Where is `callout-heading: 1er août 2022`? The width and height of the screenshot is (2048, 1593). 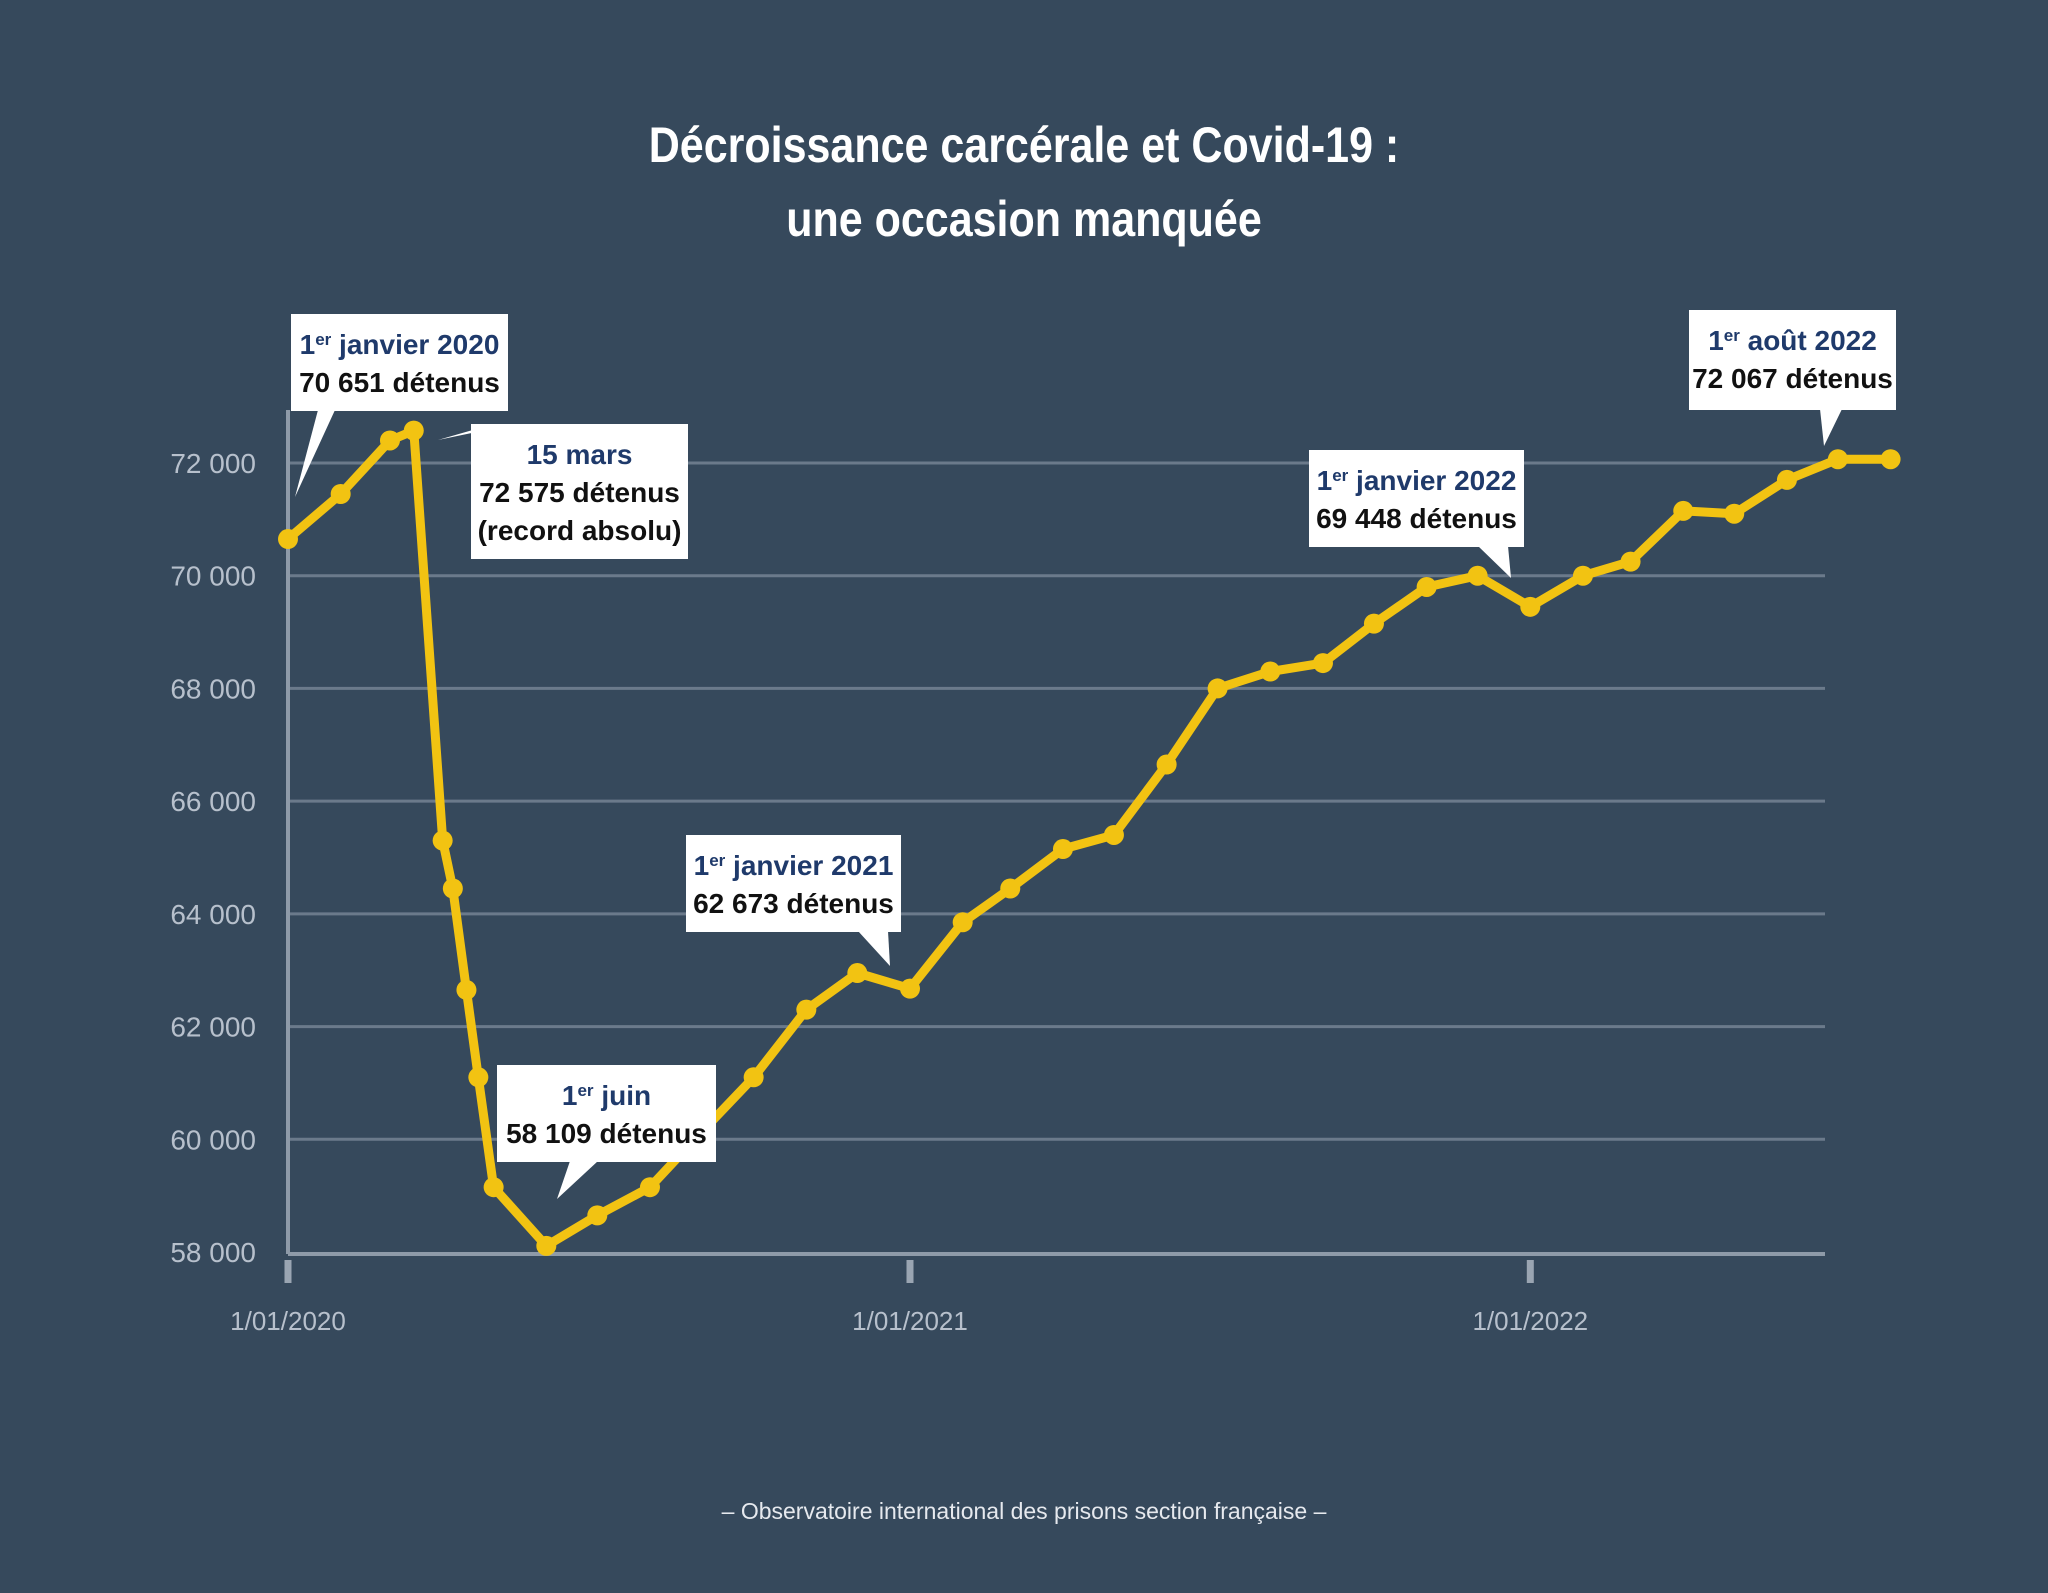
callout-heading: 1er août 2022 is located at coordinates (1792, 340).